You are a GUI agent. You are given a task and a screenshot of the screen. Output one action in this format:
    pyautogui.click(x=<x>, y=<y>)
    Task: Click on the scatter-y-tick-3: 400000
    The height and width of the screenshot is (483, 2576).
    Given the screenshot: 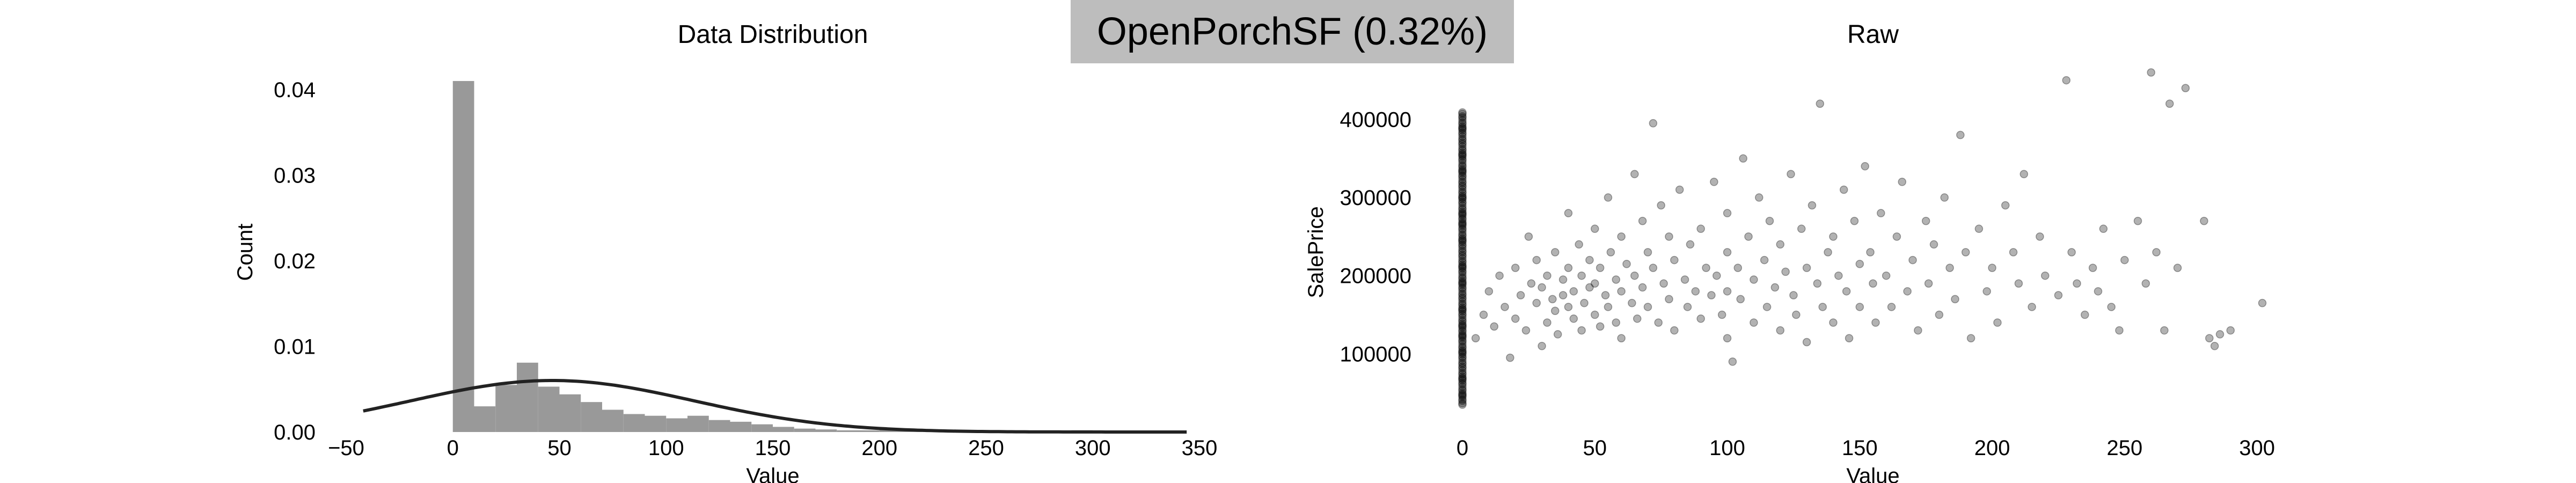 What is the action you would take?
    pyautogui.click(x=1375, y=119)
    